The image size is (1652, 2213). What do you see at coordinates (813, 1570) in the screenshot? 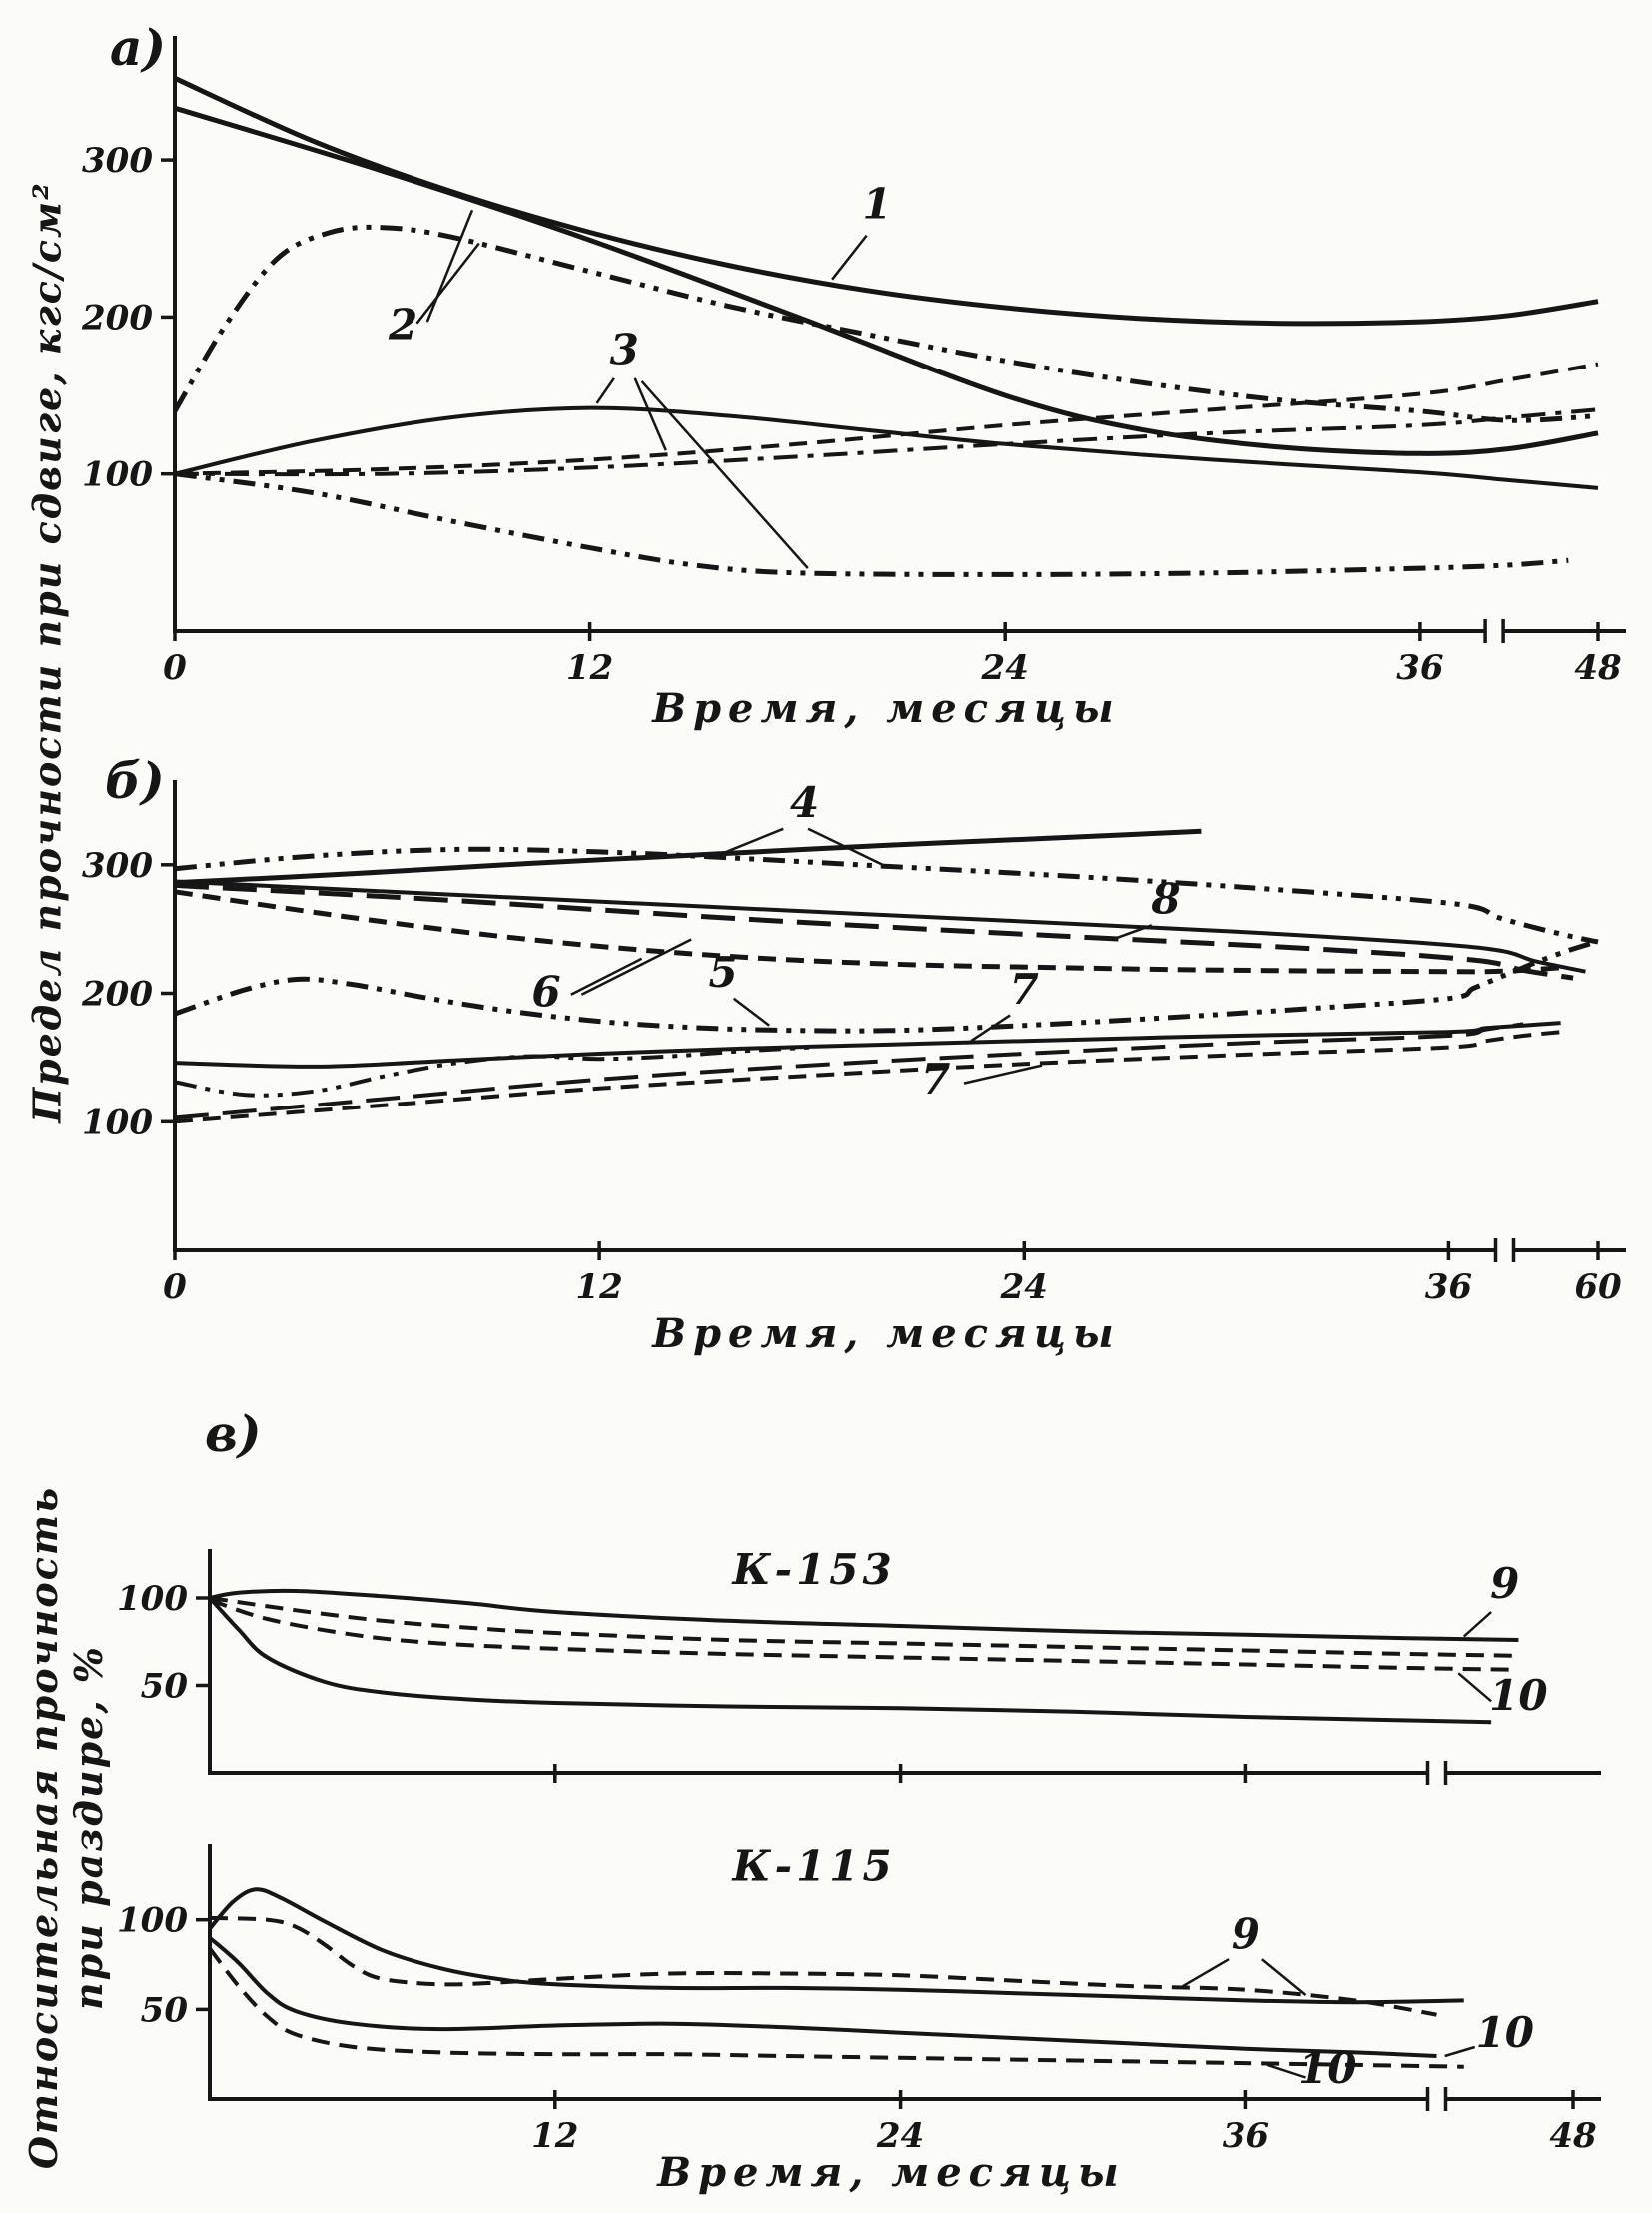
I see `chart-title-k153: К-153` at bounding box center [813, 1570].